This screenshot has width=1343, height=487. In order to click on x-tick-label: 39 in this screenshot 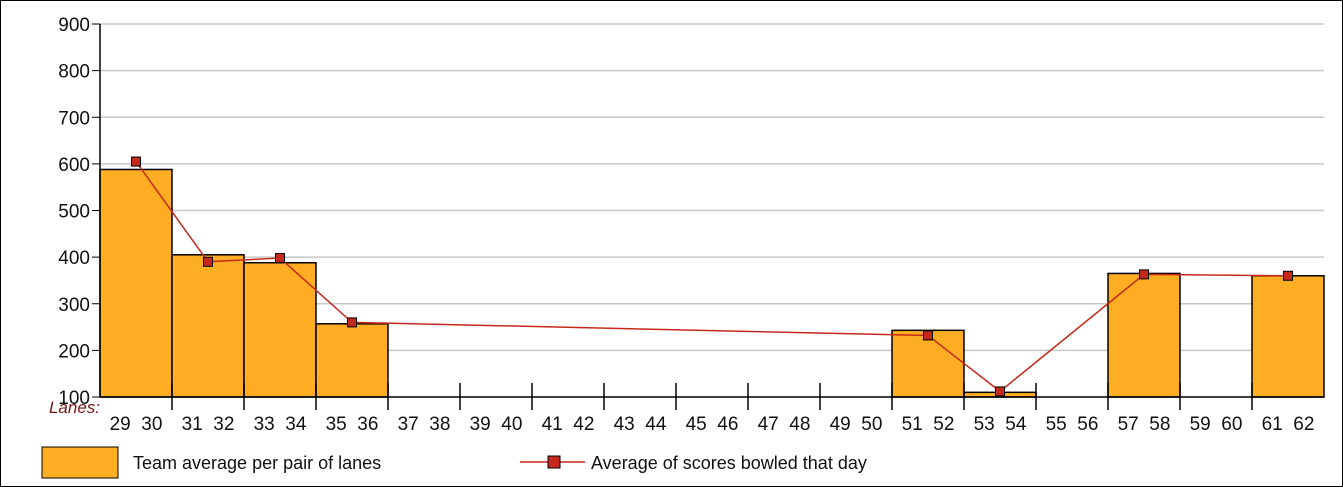, I will do `click(480, 424)`.